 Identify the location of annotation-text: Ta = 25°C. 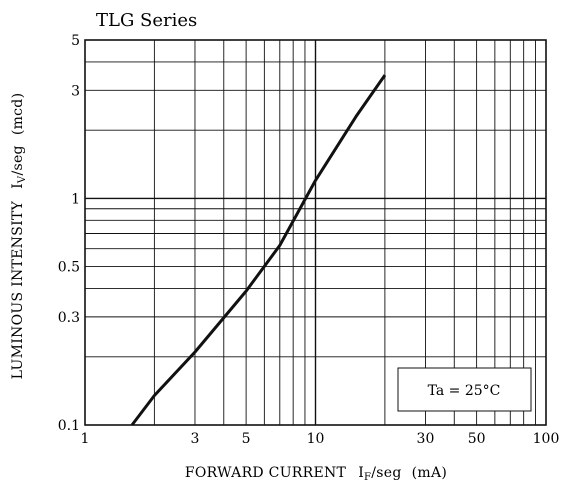
(464, 391).